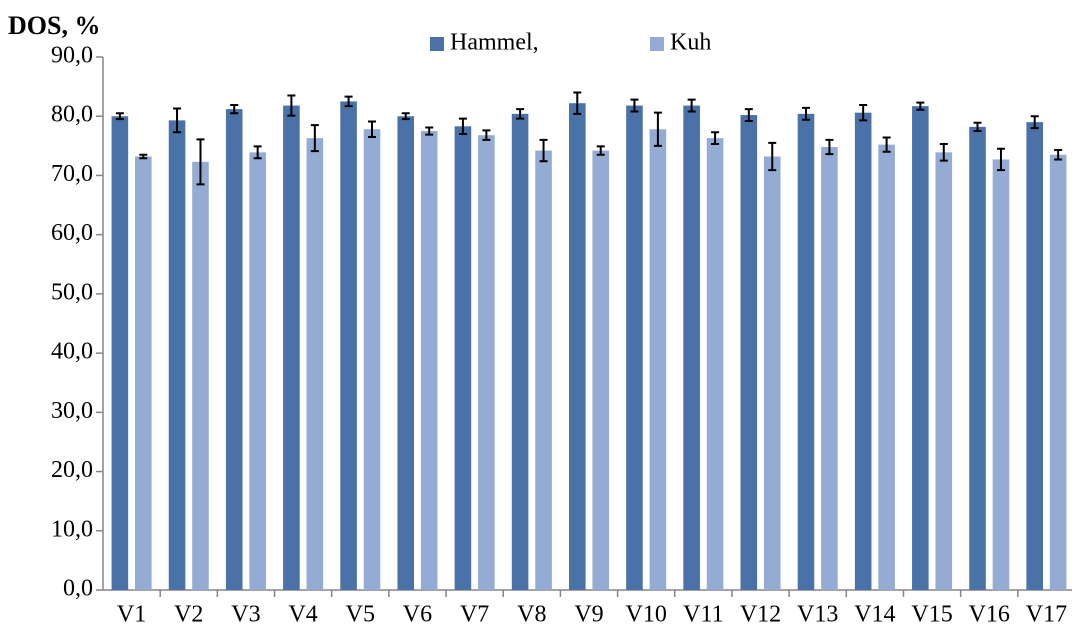  What do you see at coordinates (494, 43) in the screenshot?
I see `legend-label: Hammel,` at bounding box center [494, 43].